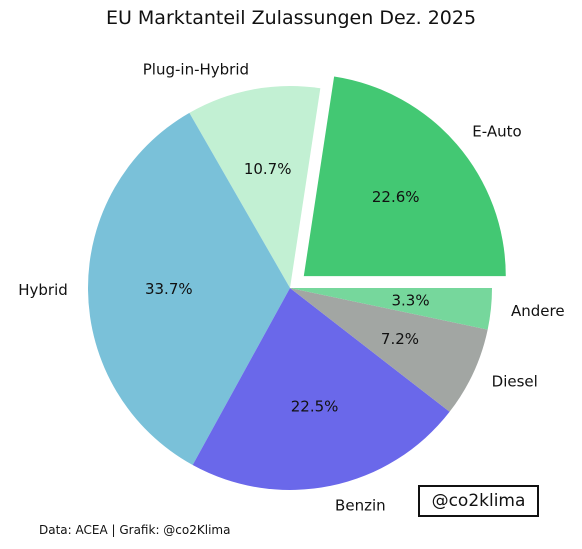 This screenshot has height=549, width=582. What do you see at coordinates (538, 311) in the screenshot?
I see `category-label-andere: Andere` at bounding box center [538, 311].